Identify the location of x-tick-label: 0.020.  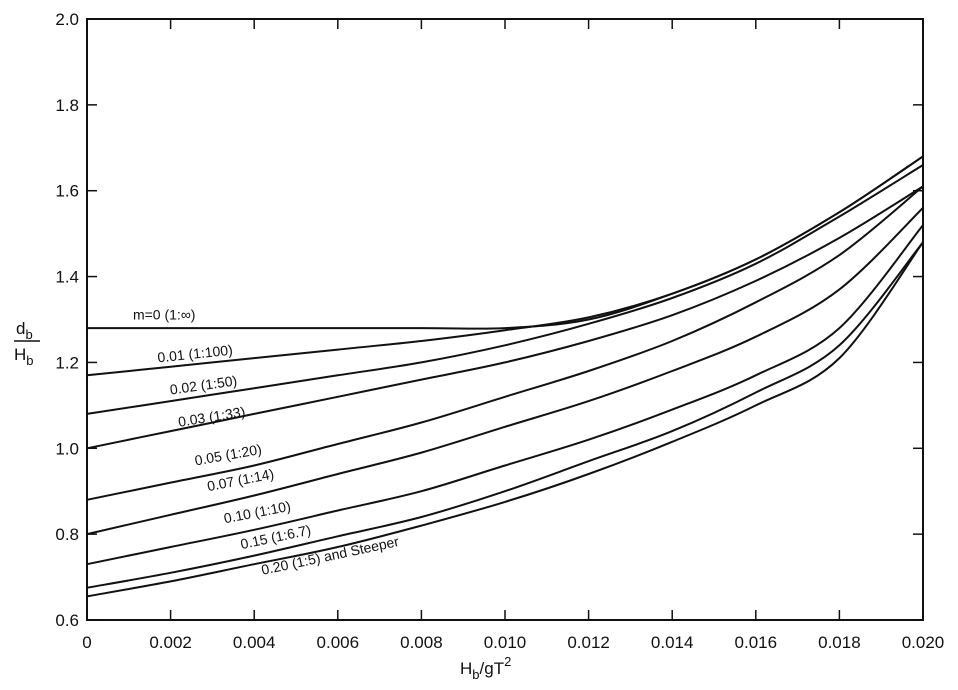
(923, 642).